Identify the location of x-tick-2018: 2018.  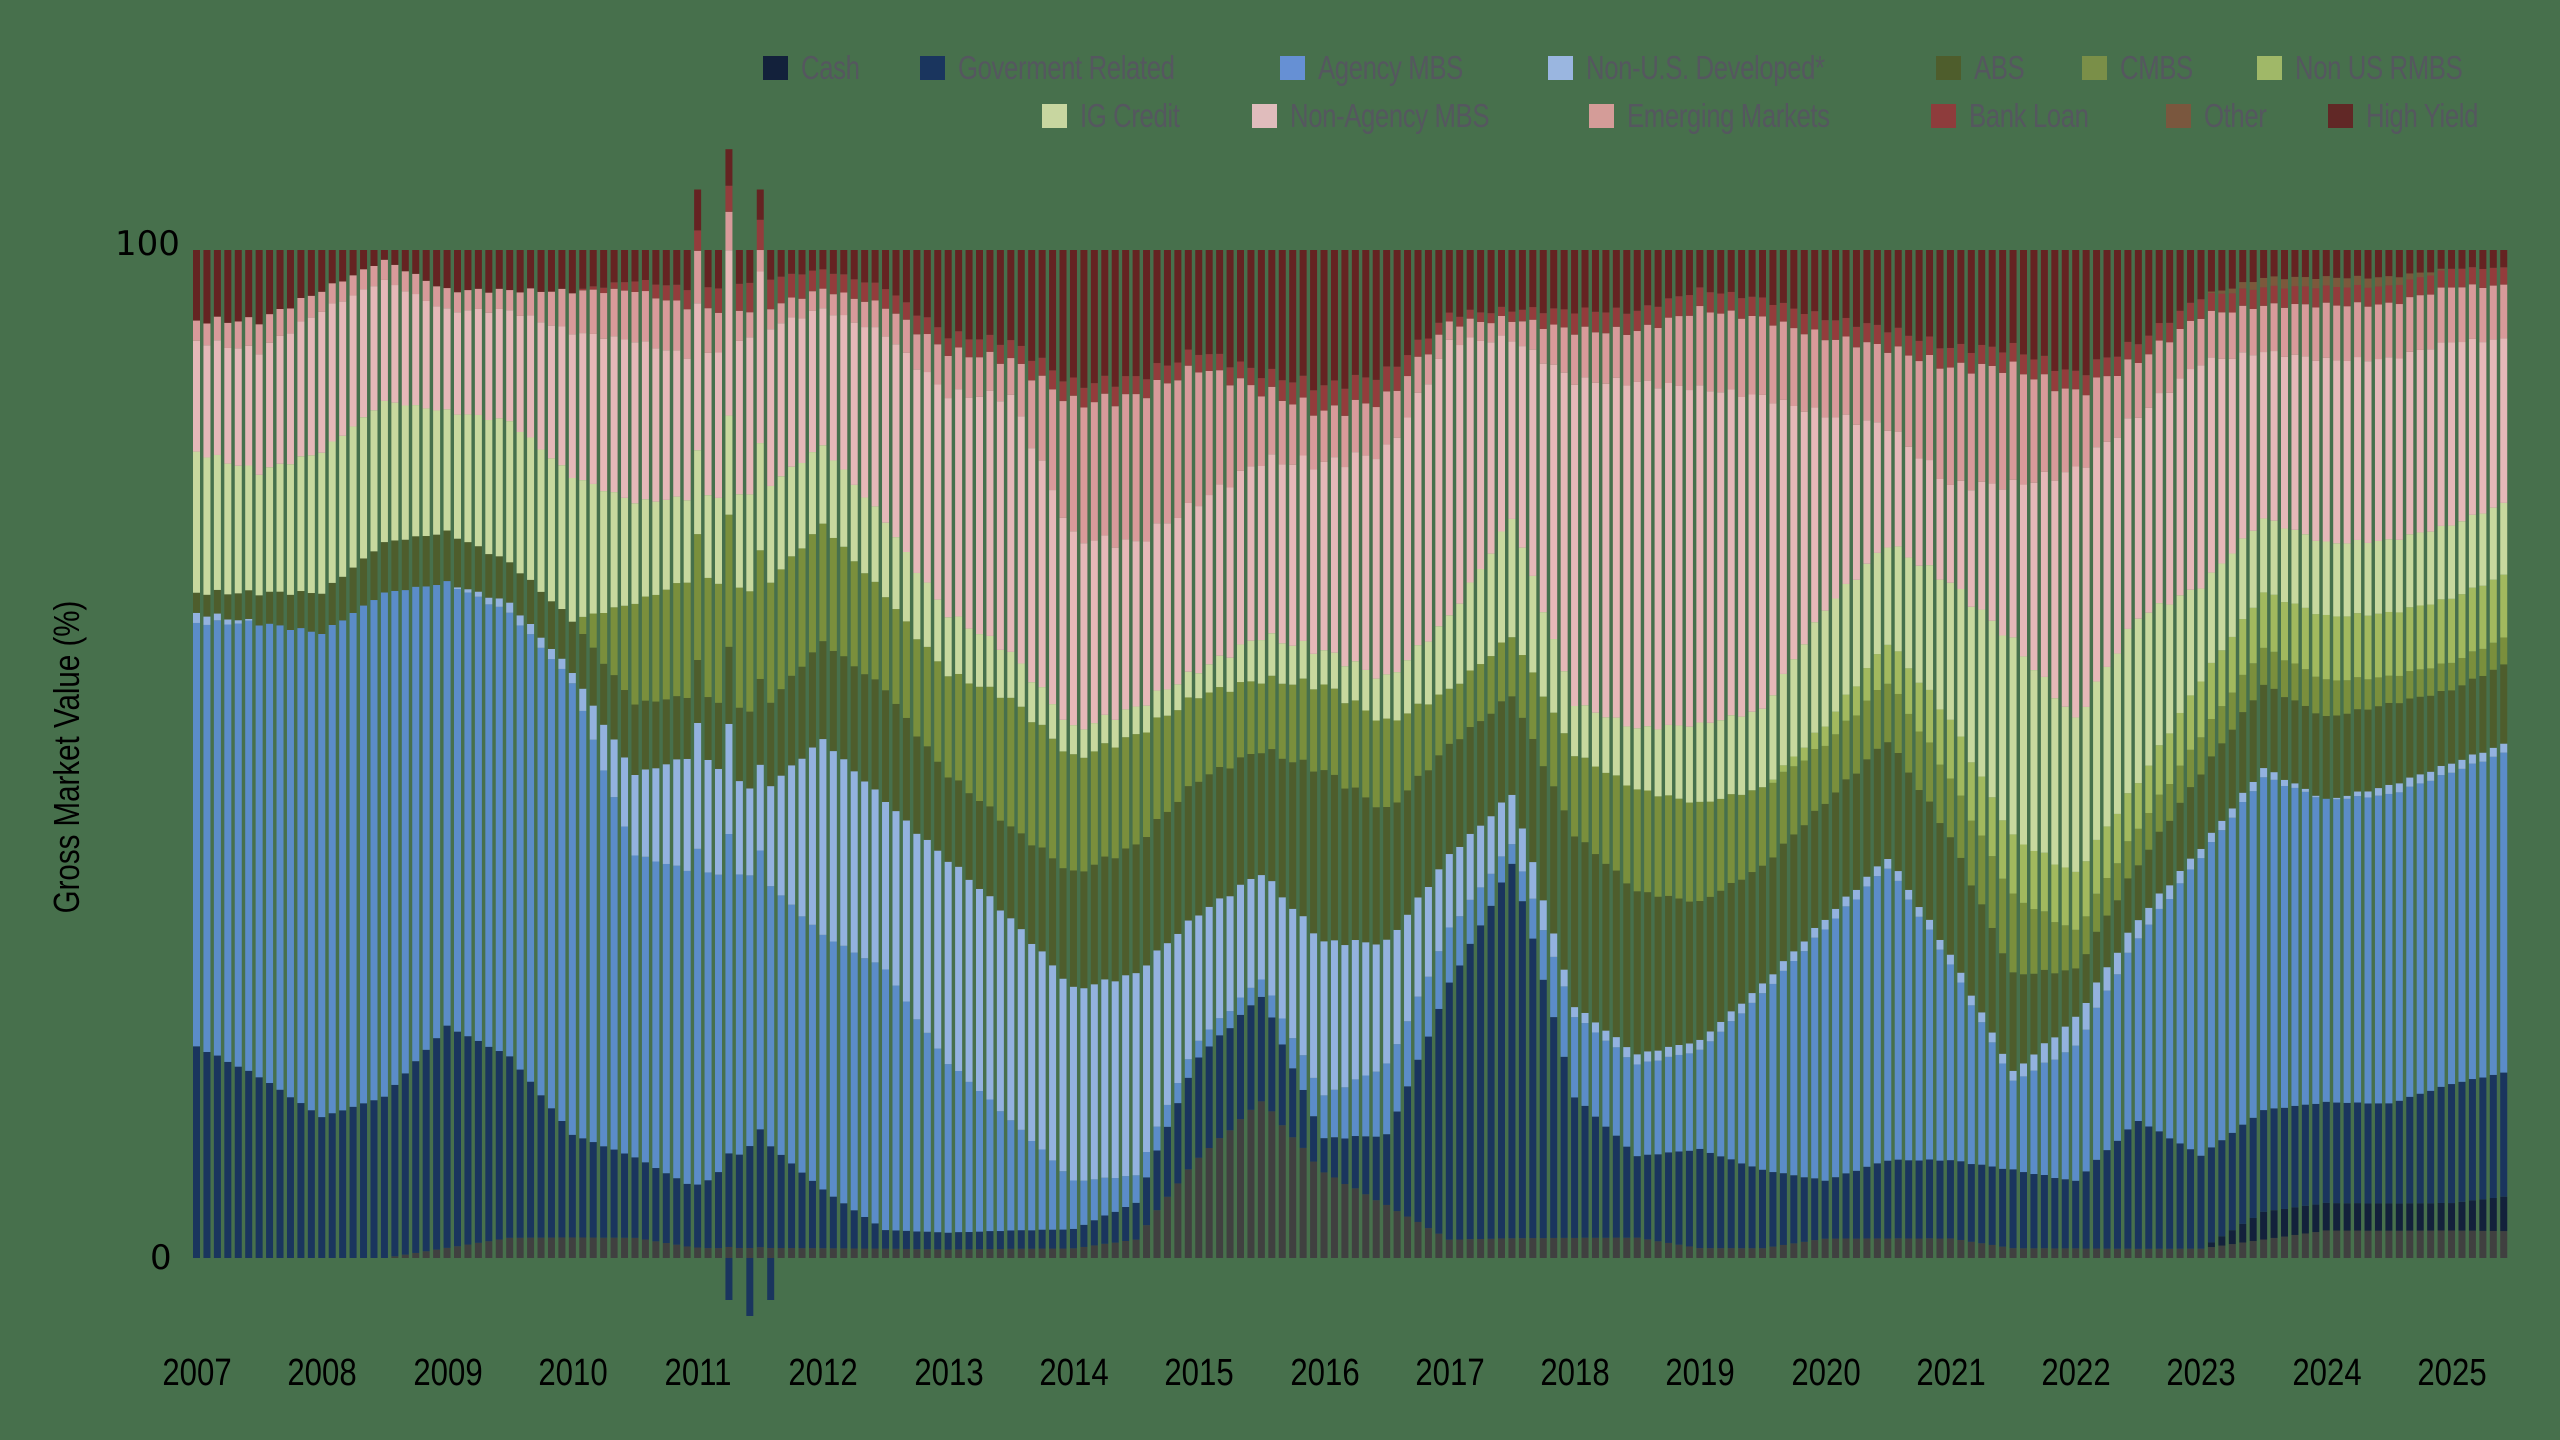
(1575, 1373).